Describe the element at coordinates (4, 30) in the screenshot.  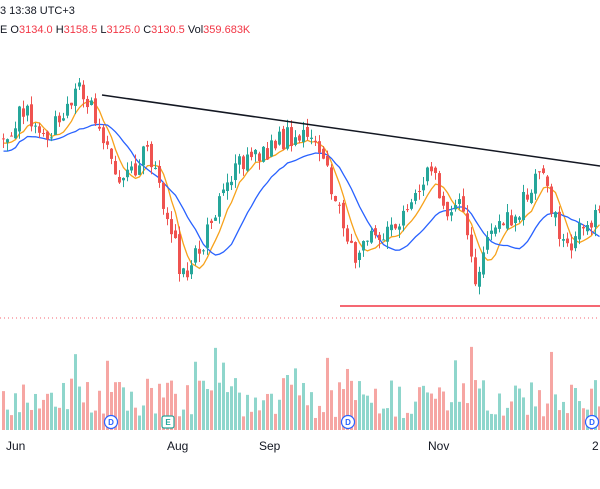
I see `ohlc-prefix: E` at that location.